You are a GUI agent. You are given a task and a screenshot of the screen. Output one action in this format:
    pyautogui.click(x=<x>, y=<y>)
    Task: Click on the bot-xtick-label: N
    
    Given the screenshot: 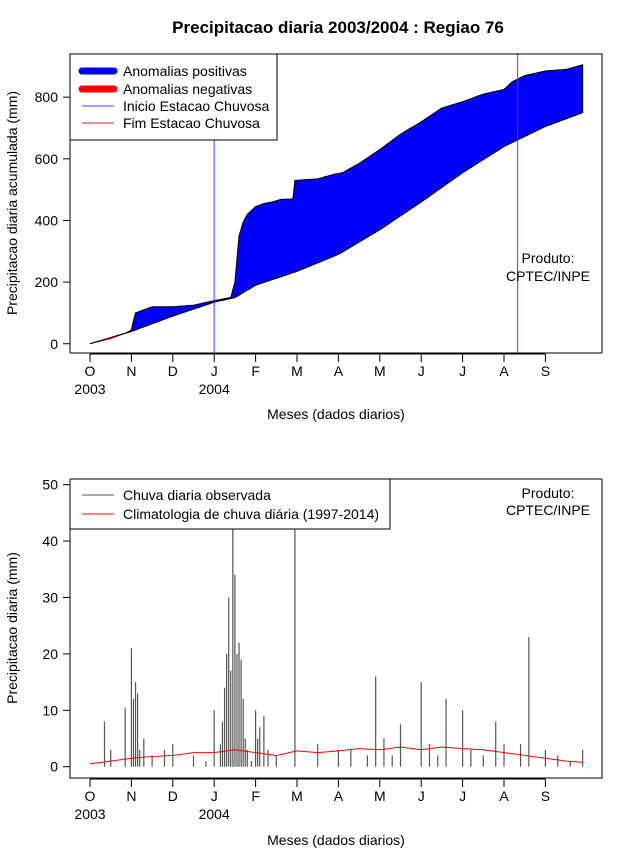 What is the action you would take?
    pyautogui.click(x=131, y=796)
    